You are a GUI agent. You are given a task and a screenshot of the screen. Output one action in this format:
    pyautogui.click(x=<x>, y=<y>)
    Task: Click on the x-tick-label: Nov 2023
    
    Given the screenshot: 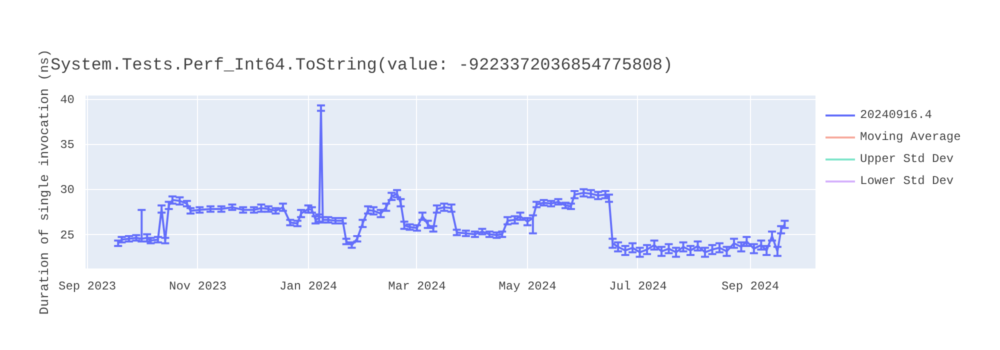 What is the action you would take?
    pyautogui.click(x=198, y=287)
    